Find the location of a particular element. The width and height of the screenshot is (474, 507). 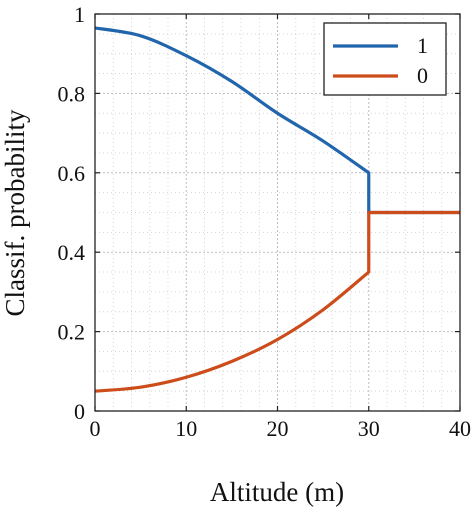

x-tick-label: 10 is located at coordinates (186, 428).